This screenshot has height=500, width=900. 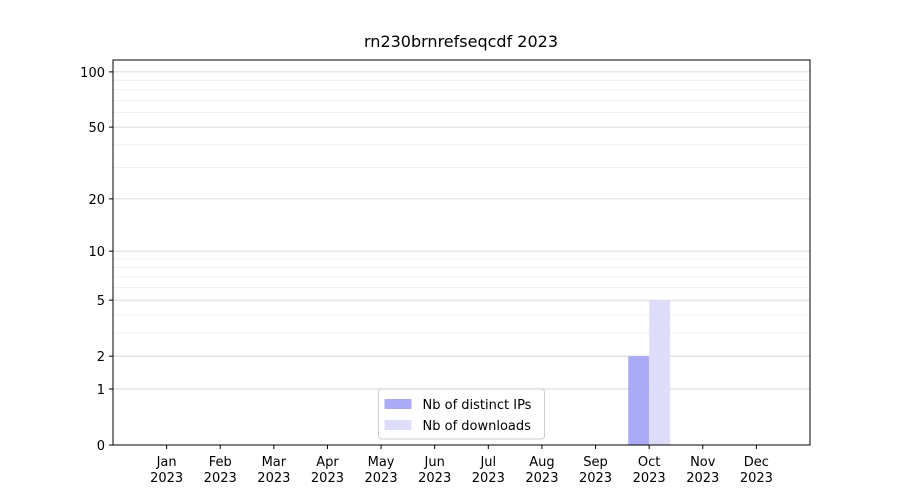 I want to click on x-tick-label: Apr 2023, so click(x=327, y=470).